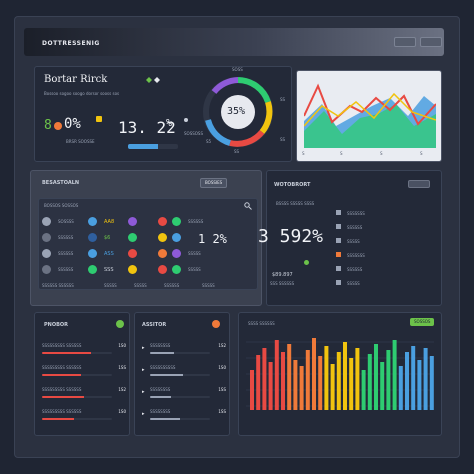 Image resolution: width=474 pixels, height=474 pixels. What do you see at coordinates (295, 203) in the screenshot?
I see `kpi-header: BSSSS SSSSS SSSS` at bounding box center [295, 203].